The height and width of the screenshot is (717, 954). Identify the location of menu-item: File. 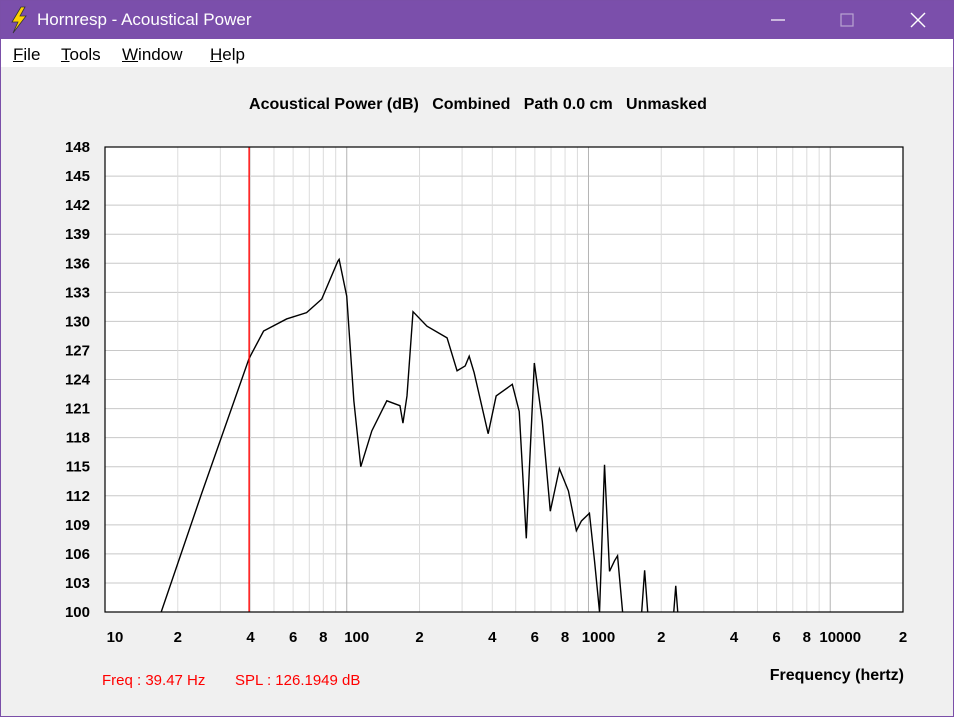
(27, 54).